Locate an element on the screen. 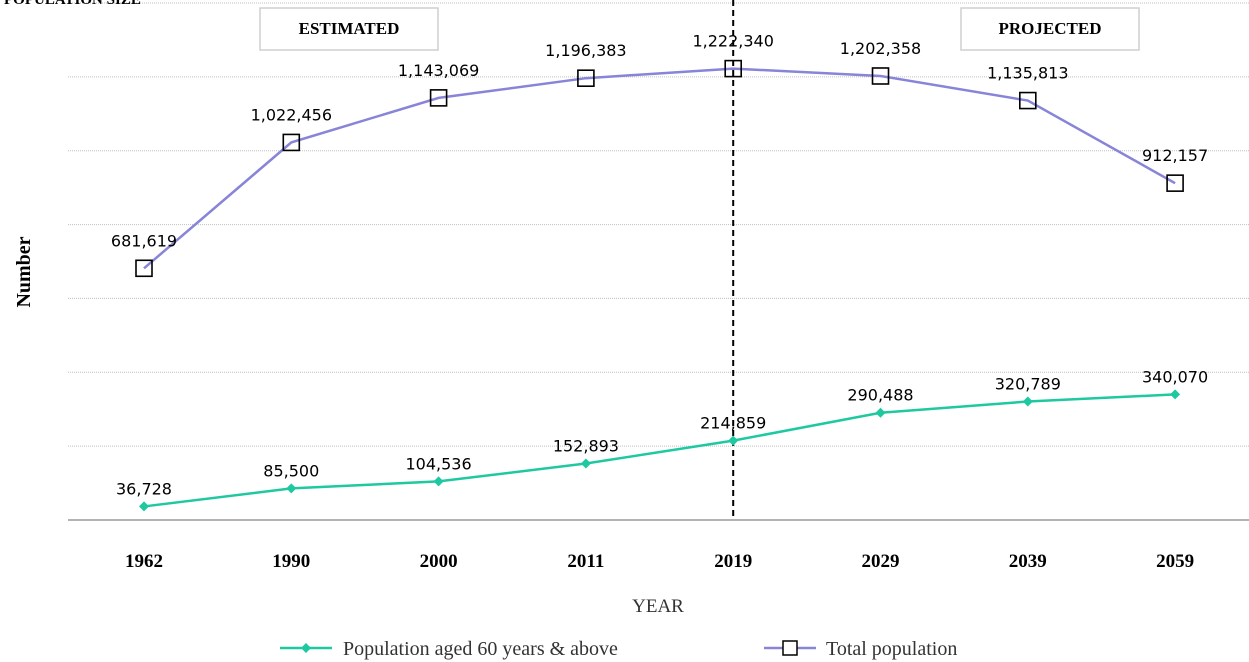  x-tick-labels: 1962 1990 2000 2011 2019 2029 2039 2059 is located at coordinates (659, 561).